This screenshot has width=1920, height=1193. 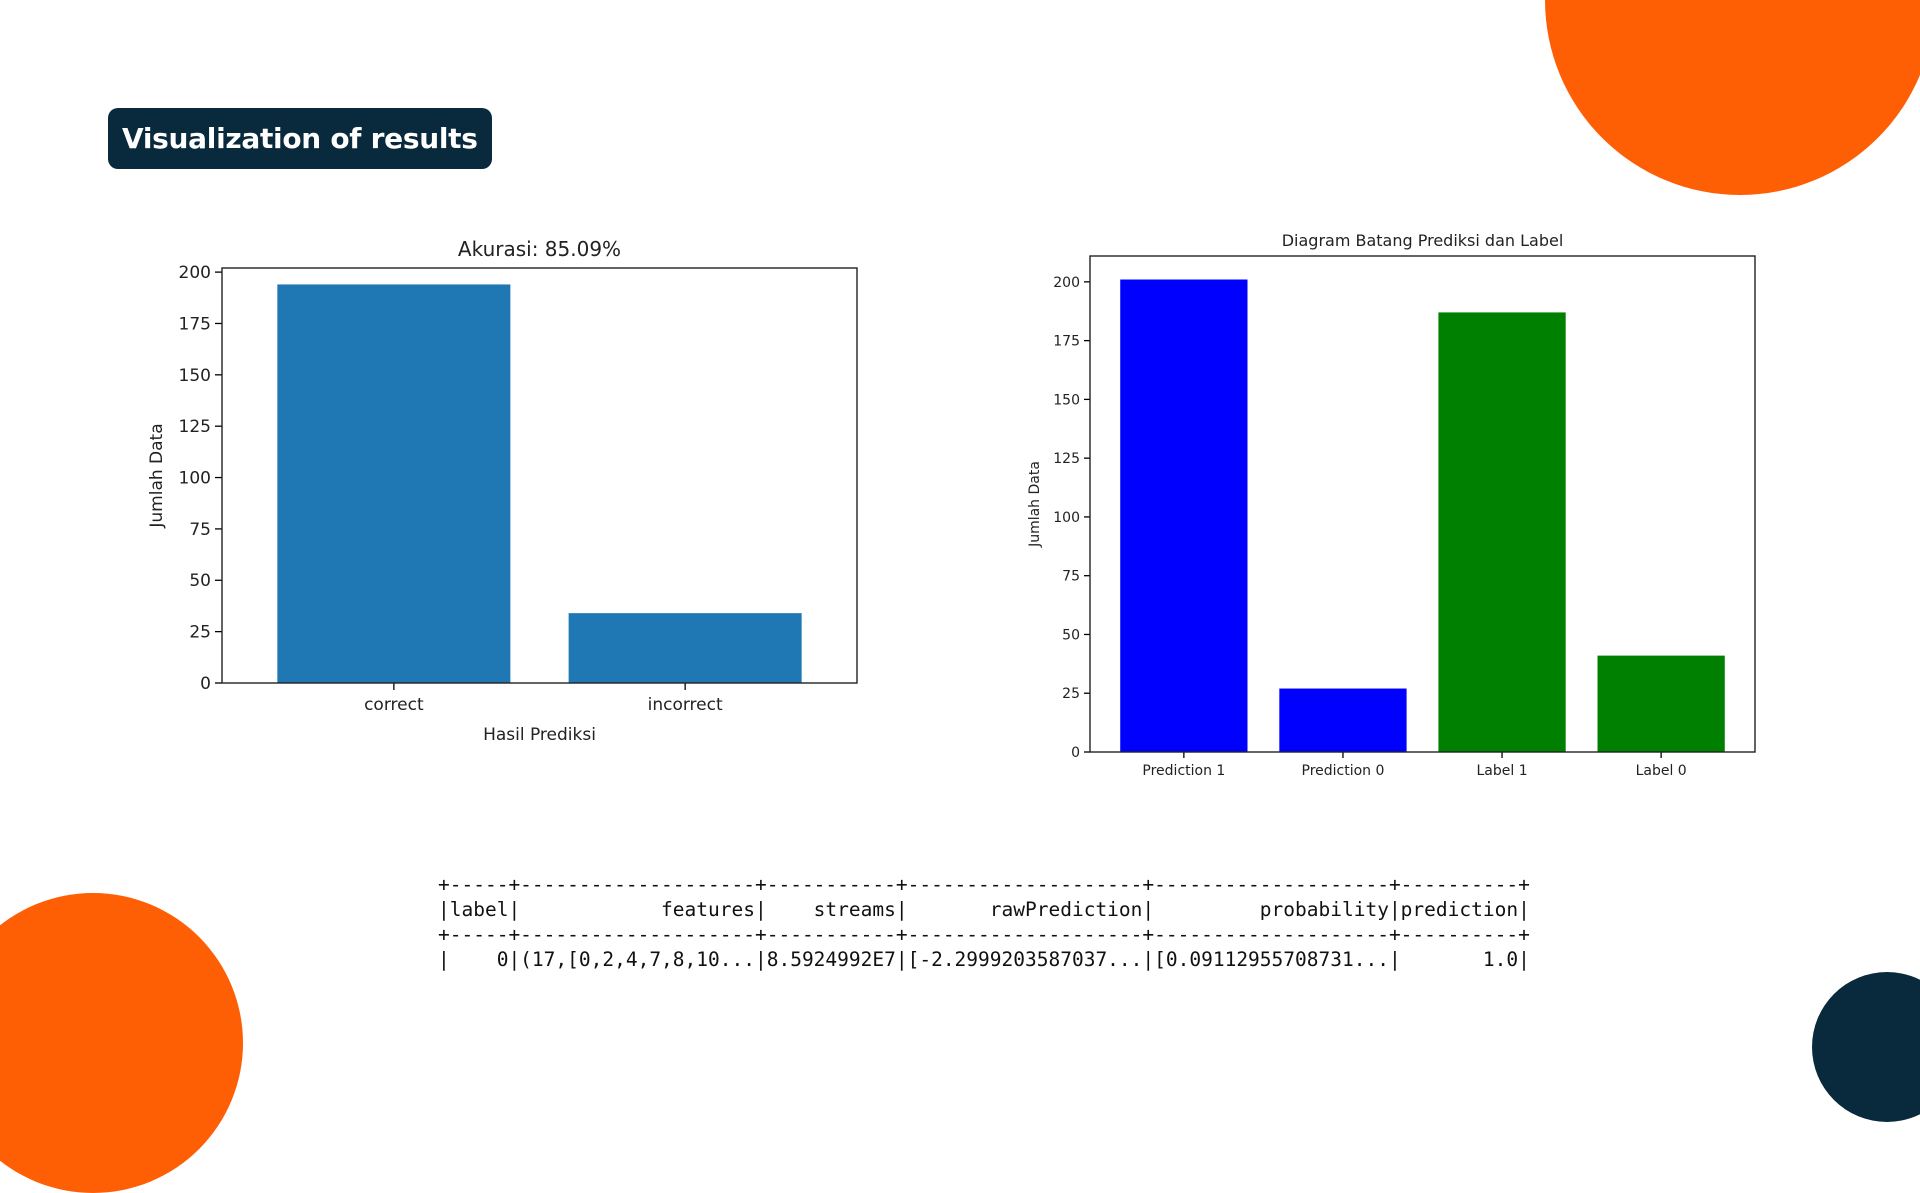 I want to click on bar-incorrect, so click(x=685, y=648).